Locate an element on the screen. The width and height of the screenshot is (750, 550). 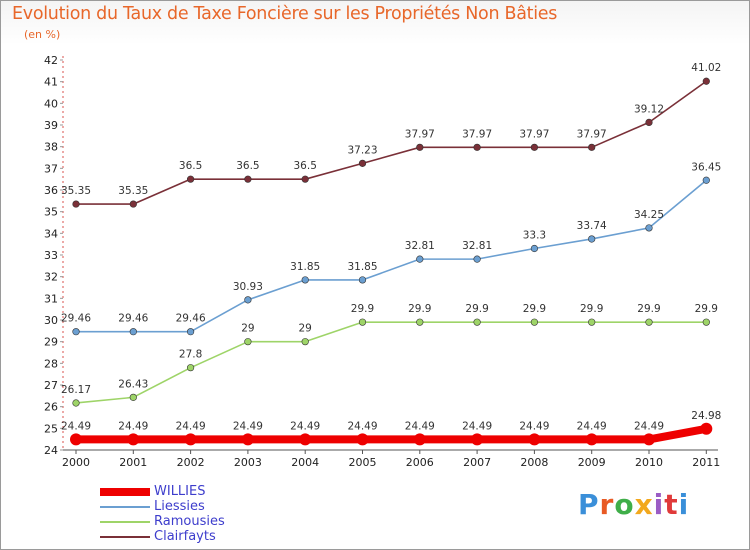
legend-label-willies: WILLIES is located at coordinates (180, 491).